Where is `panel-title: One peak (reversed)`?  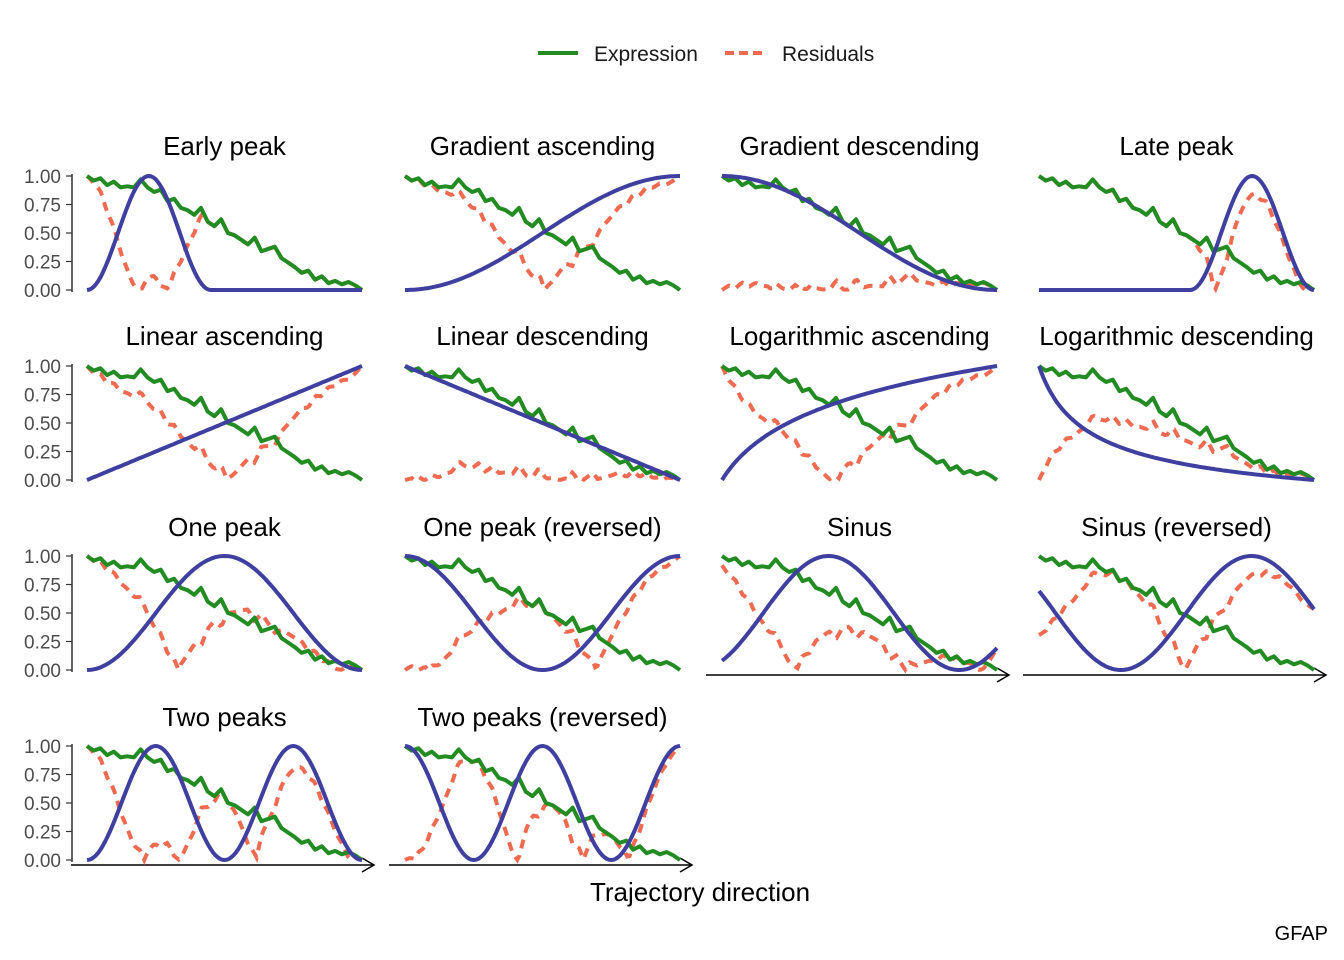 panel-title: One peak (reversed) is located at coordinates (542, 527).